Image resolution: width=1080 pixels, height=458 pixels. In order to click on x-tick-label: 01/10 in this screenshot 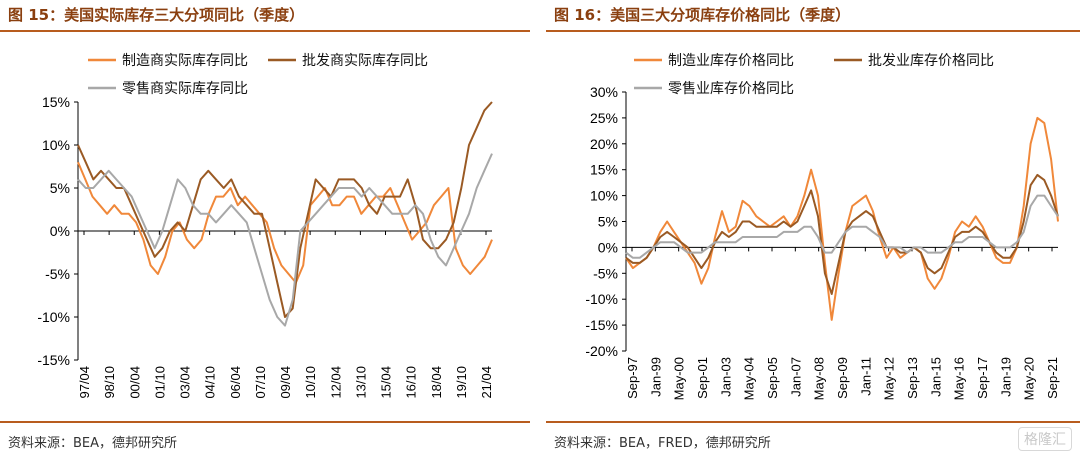, I will do `click(159, 382)`.